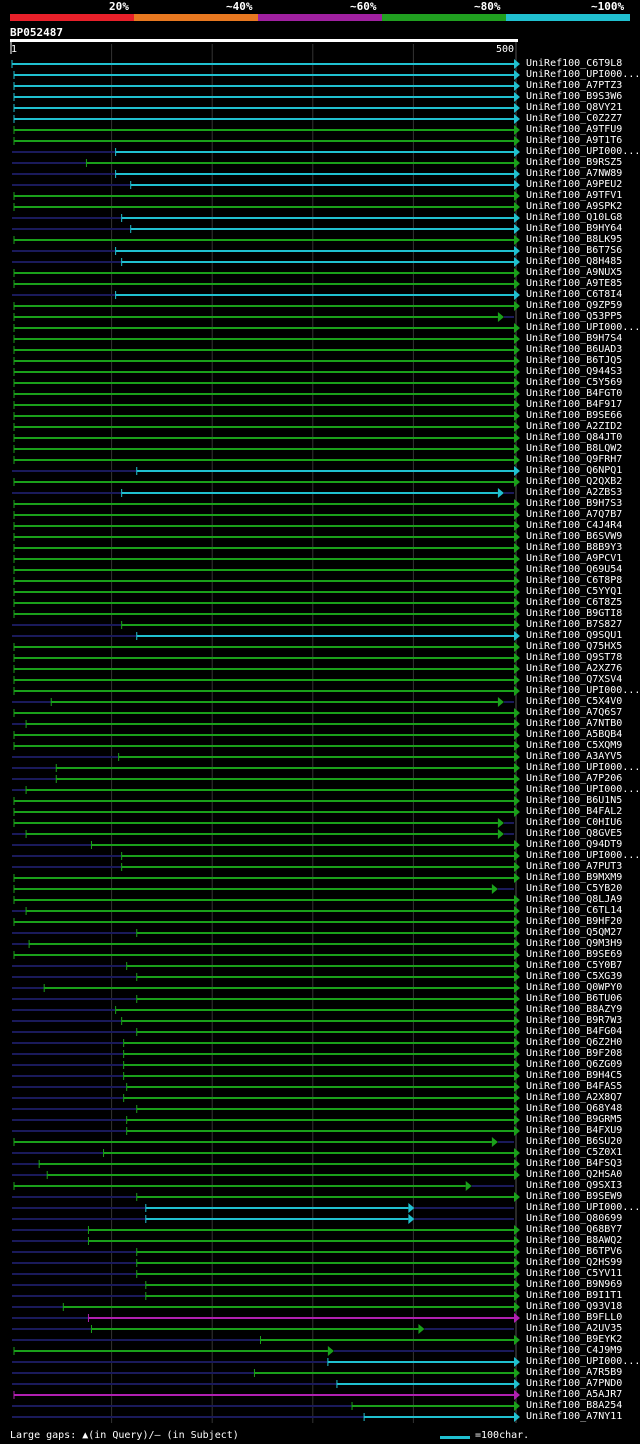 The width and height of the screenshot is (640, 1444). What do you see at coordinates (574, 305) in the screenshot?
I see `hit-label: UniRef100_Q9ZP59` at bounding box center [574, 305].